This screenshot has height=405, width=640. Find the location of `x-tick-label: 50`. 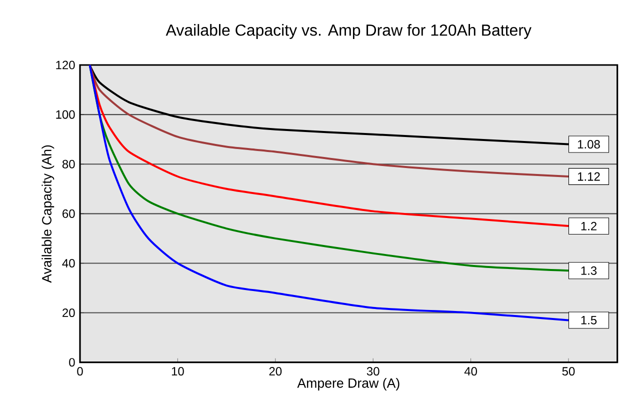

x-tick-label: 50 is located at coordinates (568, 371).